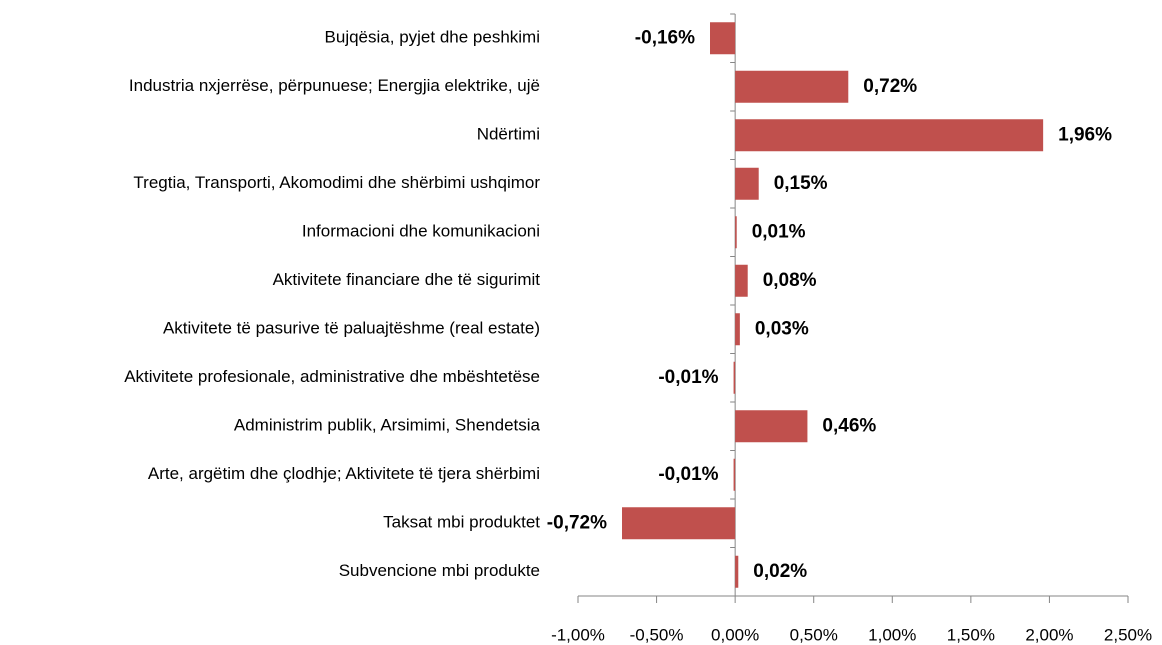  I want to click on value-label: 1,96%, so click(1085, 134).